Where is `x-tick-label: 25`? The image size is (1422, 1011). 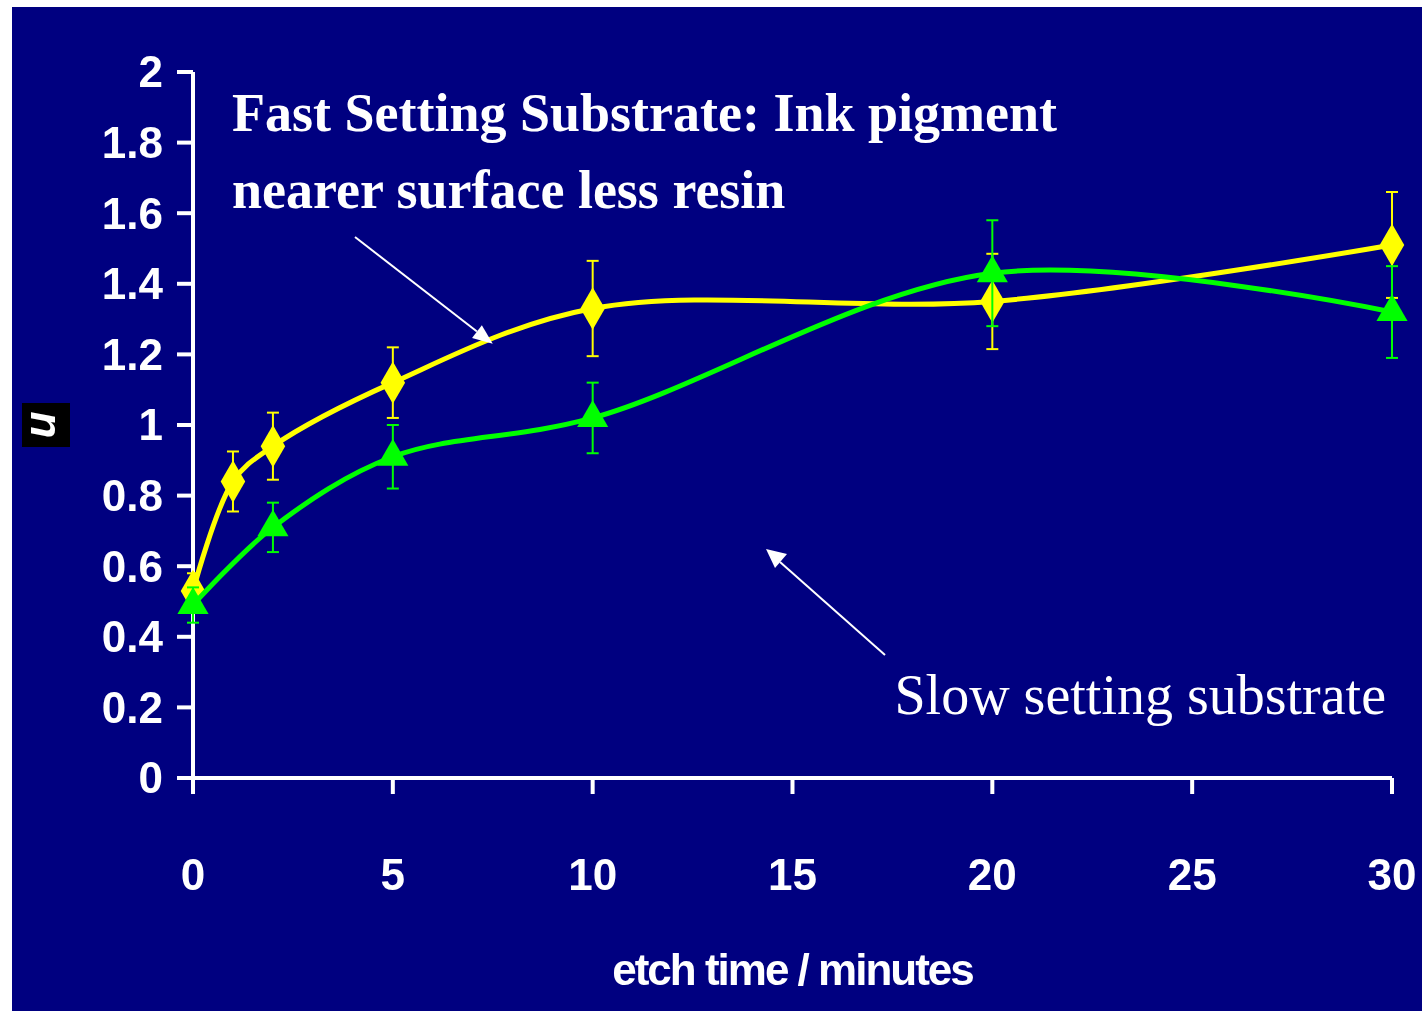 x-tick-label: 25 is located at coordinates (1192, 874).